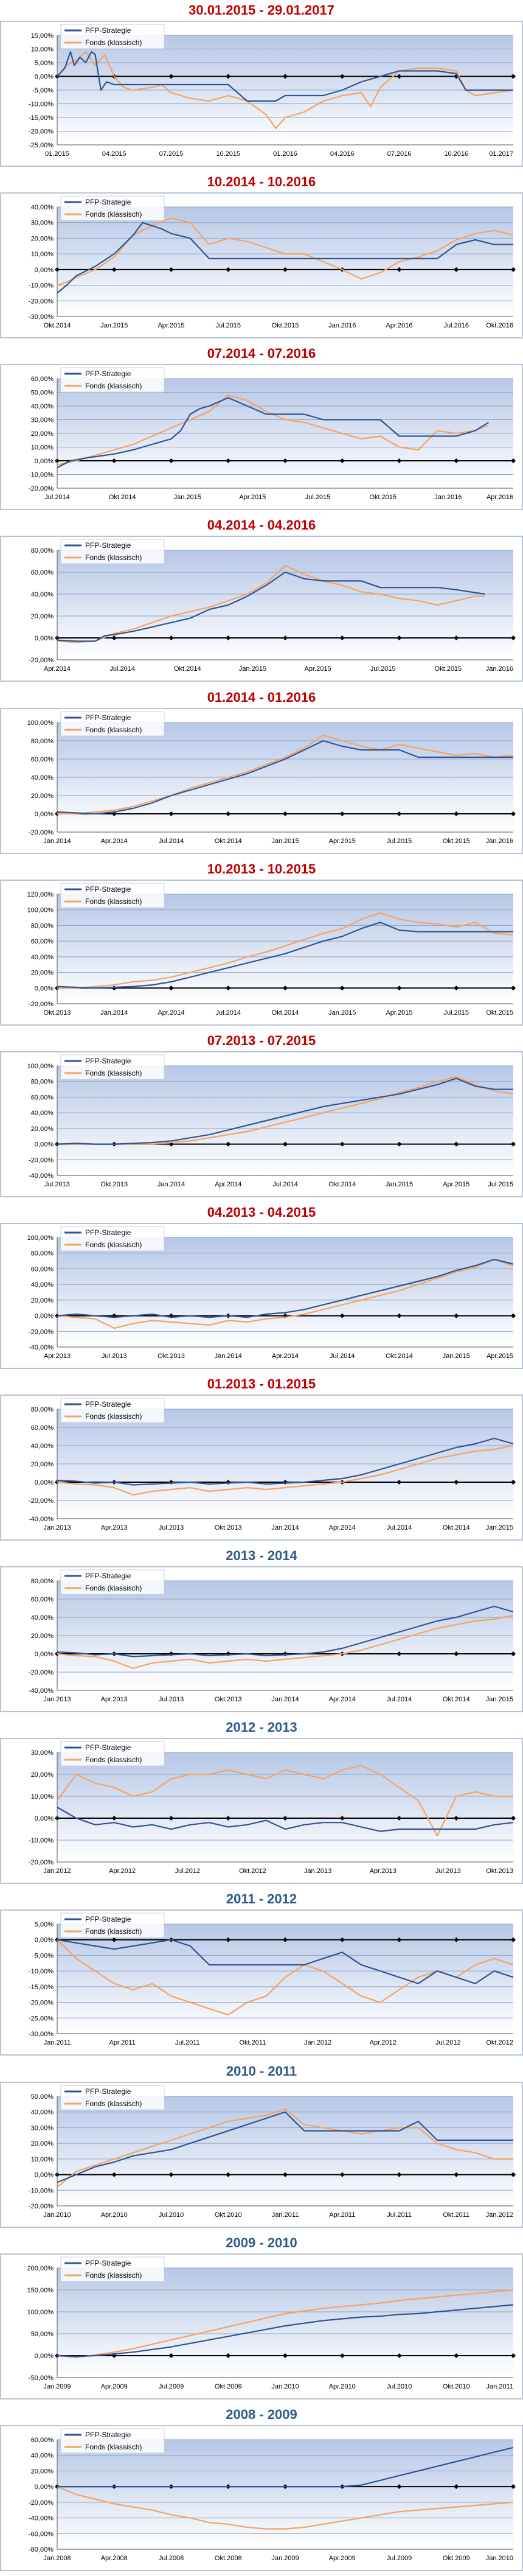 The image size is (523, 2576). Describe the element at coordinates (457, 1356) in the screenshot. I see `x-tick-label: Jan.2015` at that location.